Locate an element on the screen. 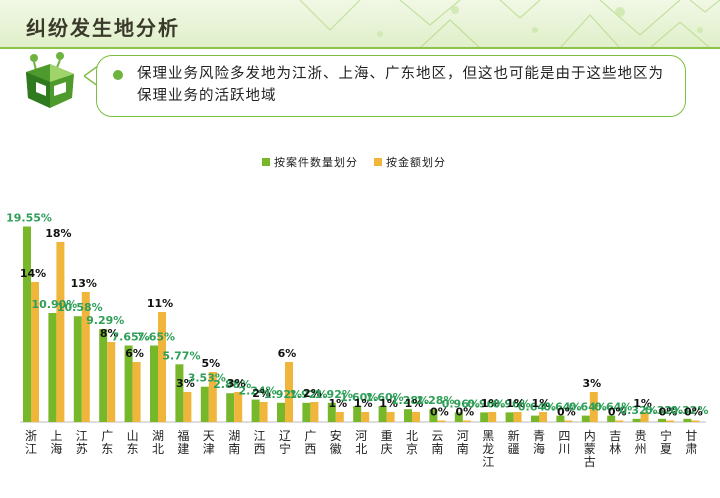  x-tick-label: 甘 is located at coordinates (691, 436).